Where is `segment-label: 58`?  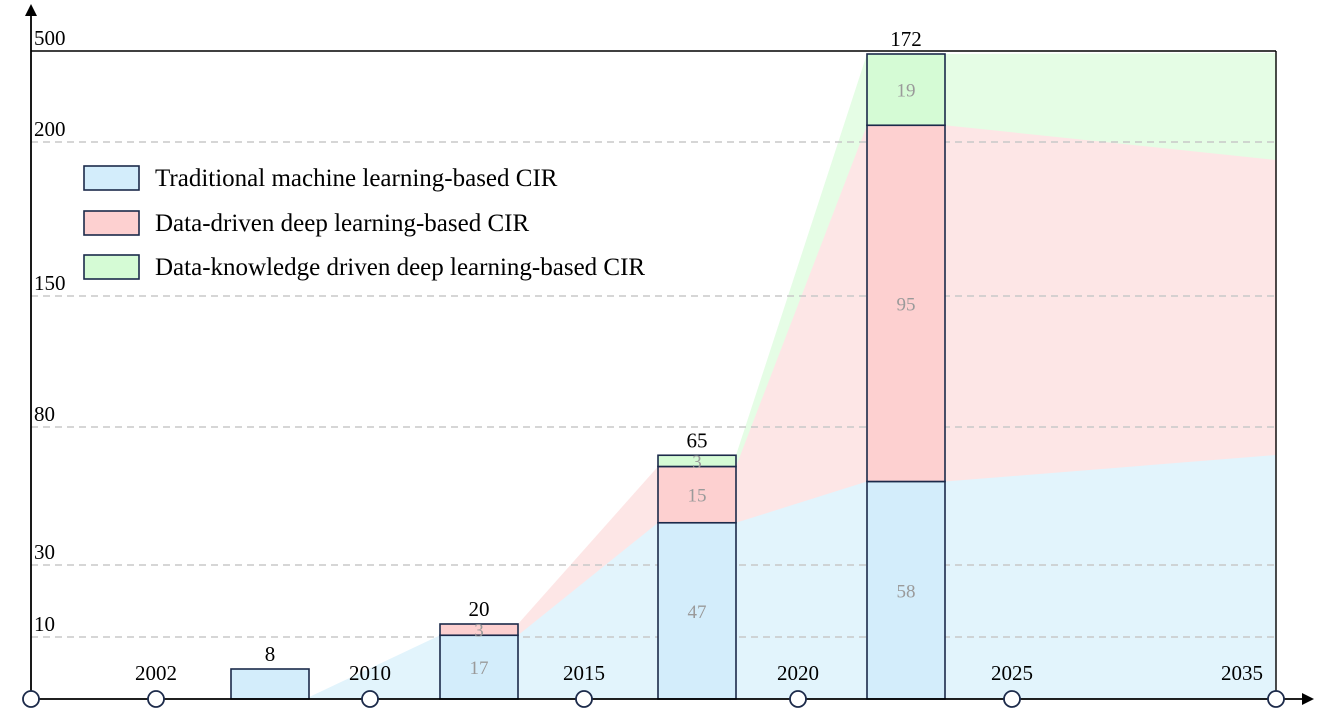 segment-label: 58 is located at coordinates (906, 591).